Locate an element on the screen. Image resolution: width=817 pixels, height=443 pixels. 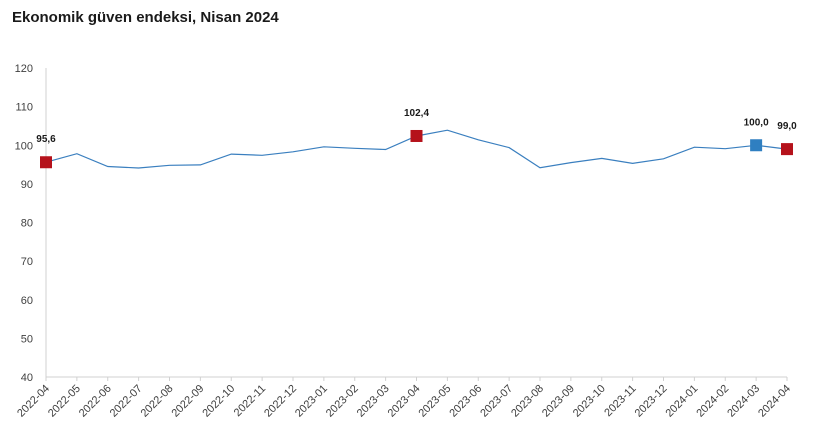
data-label: 95,6 is located at coordinates (46, 139).